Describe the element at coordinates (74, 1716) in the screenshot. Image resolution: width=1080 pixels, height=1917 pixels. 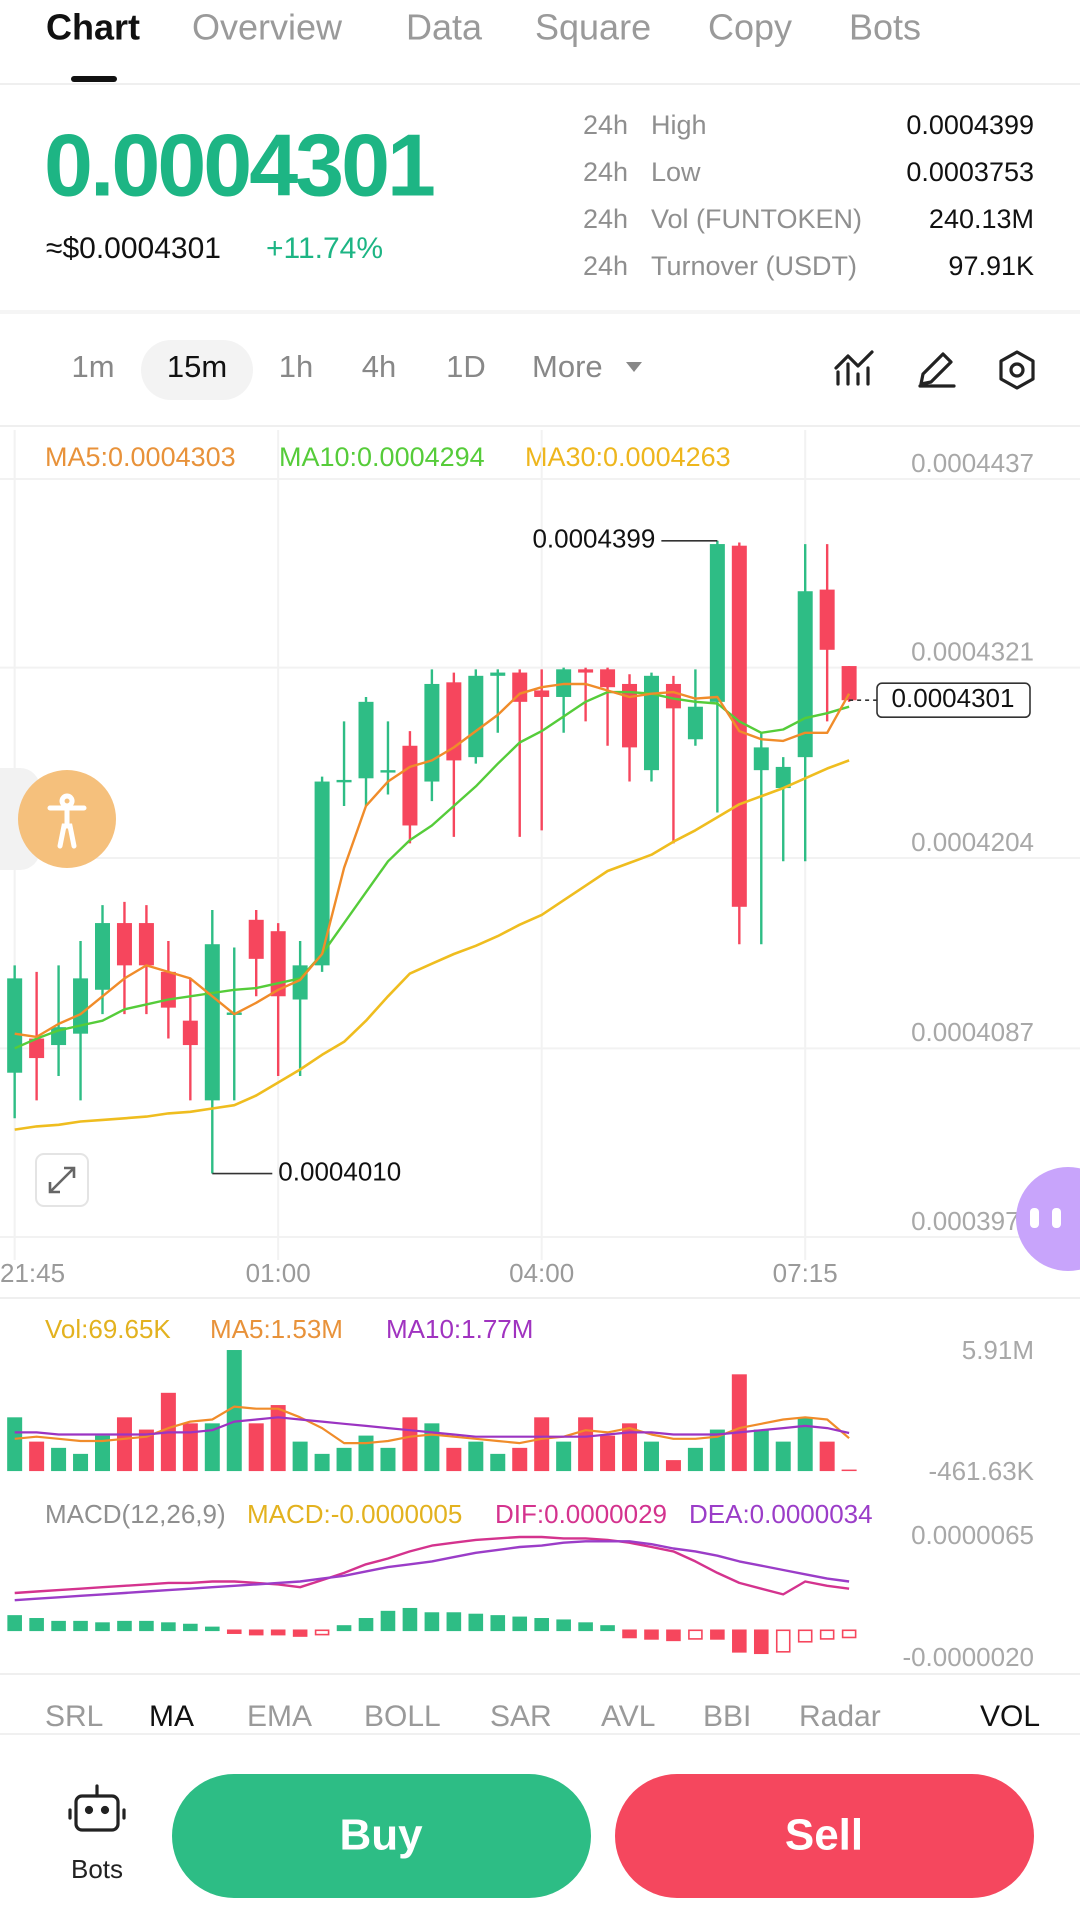
I see `indicator-tab: SRL` at that location.